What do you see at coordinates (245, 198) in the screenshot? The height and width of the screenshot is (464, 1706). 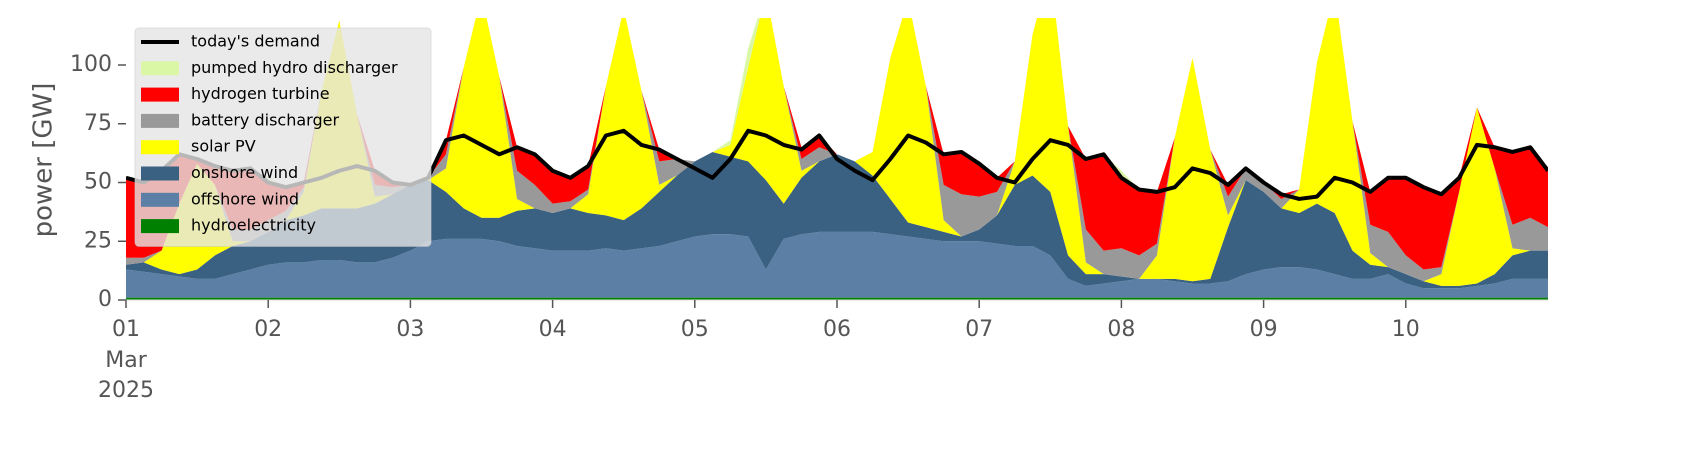 I see `legend-label: offshore wind` at bounding box center [245, 198].